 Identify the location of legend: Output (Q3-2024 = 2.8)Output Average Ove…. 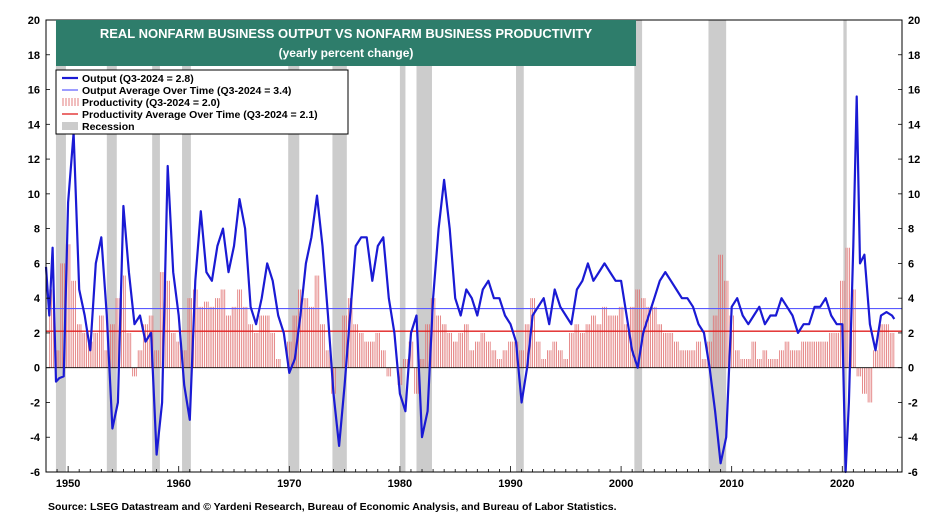
(202, 102).